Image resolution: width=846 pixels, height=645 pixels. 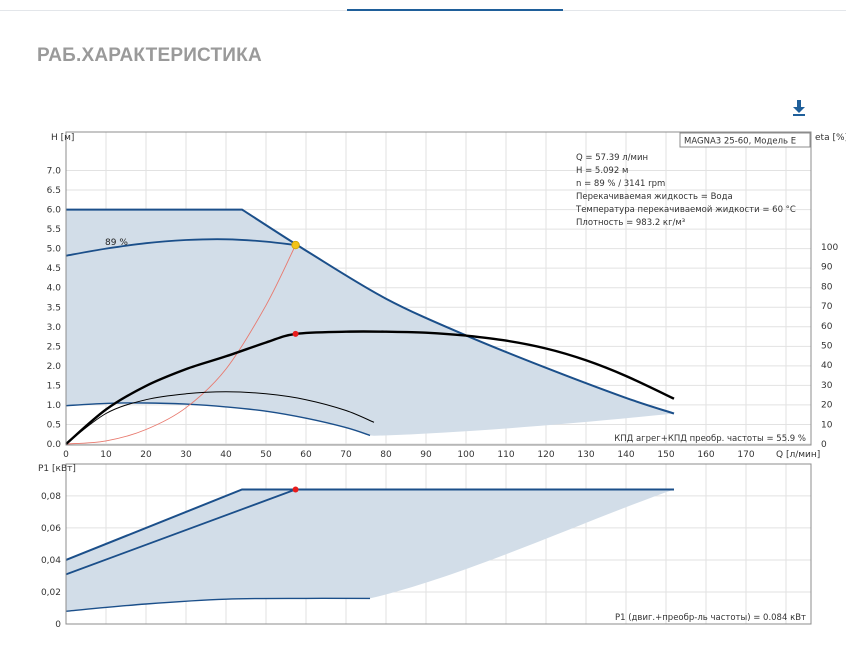 What do you see at coordinates (51, 561) in the screenshot?
I see `p1-tick-label: 0,04` at bounding box center [51, 561].